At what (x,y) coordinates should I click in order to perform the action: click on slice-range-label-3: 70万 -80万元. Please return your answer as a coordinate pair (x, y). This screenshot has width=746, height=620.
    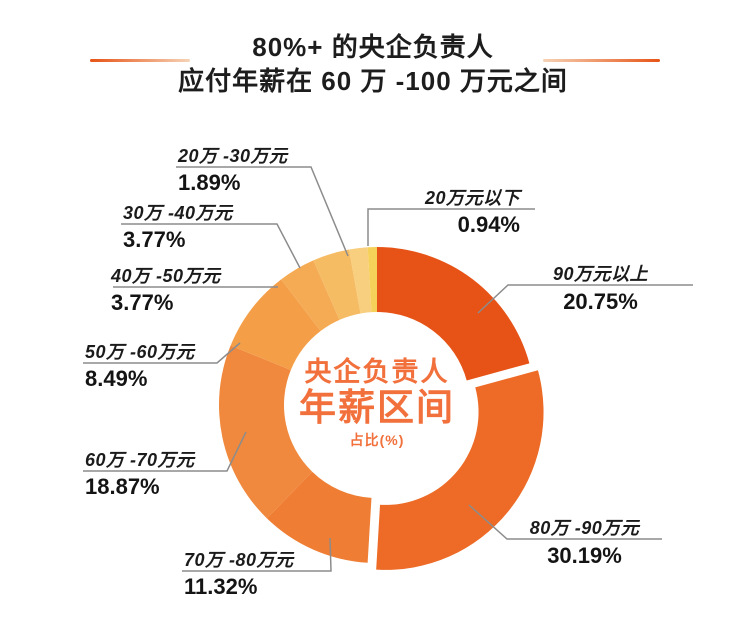
    Looking at the image, I should click on (239, 560).